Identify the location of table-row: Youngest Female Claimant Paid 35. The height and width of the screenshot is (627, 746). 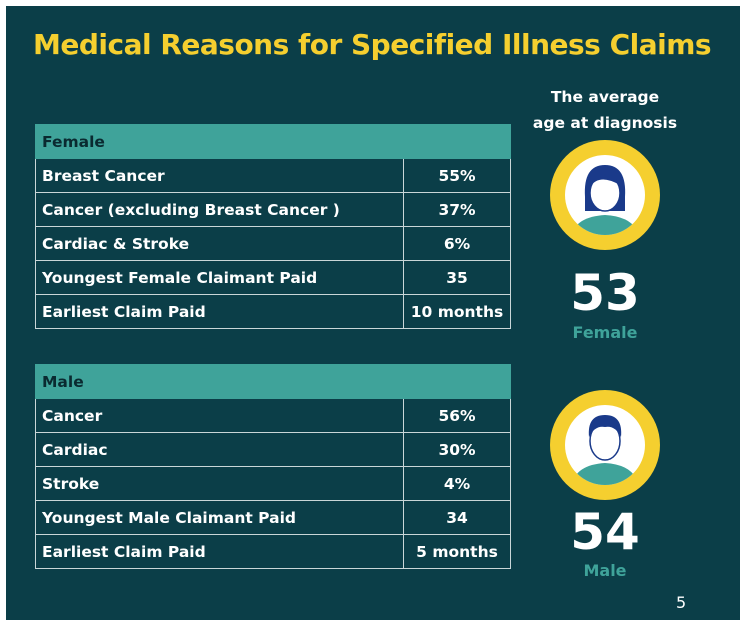
(273, 277).